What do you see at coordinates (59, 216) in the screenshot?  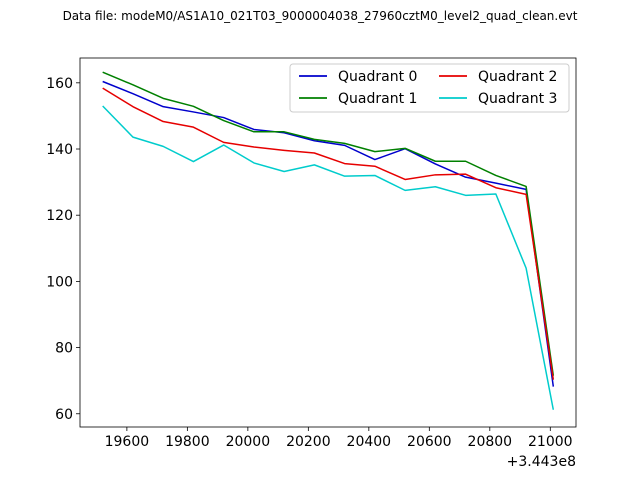 I see `y-tick-label: 120` at bounding box center [59, 216].